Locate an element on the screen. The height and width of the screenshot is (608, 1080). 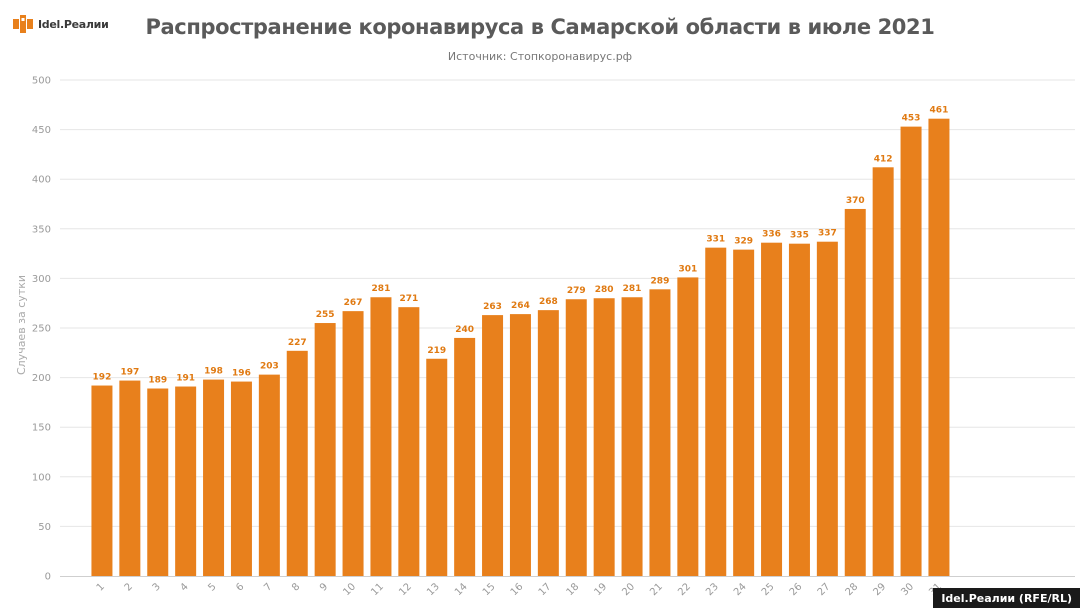
x-tick-label: 14 is located at coordinates (461, 589).